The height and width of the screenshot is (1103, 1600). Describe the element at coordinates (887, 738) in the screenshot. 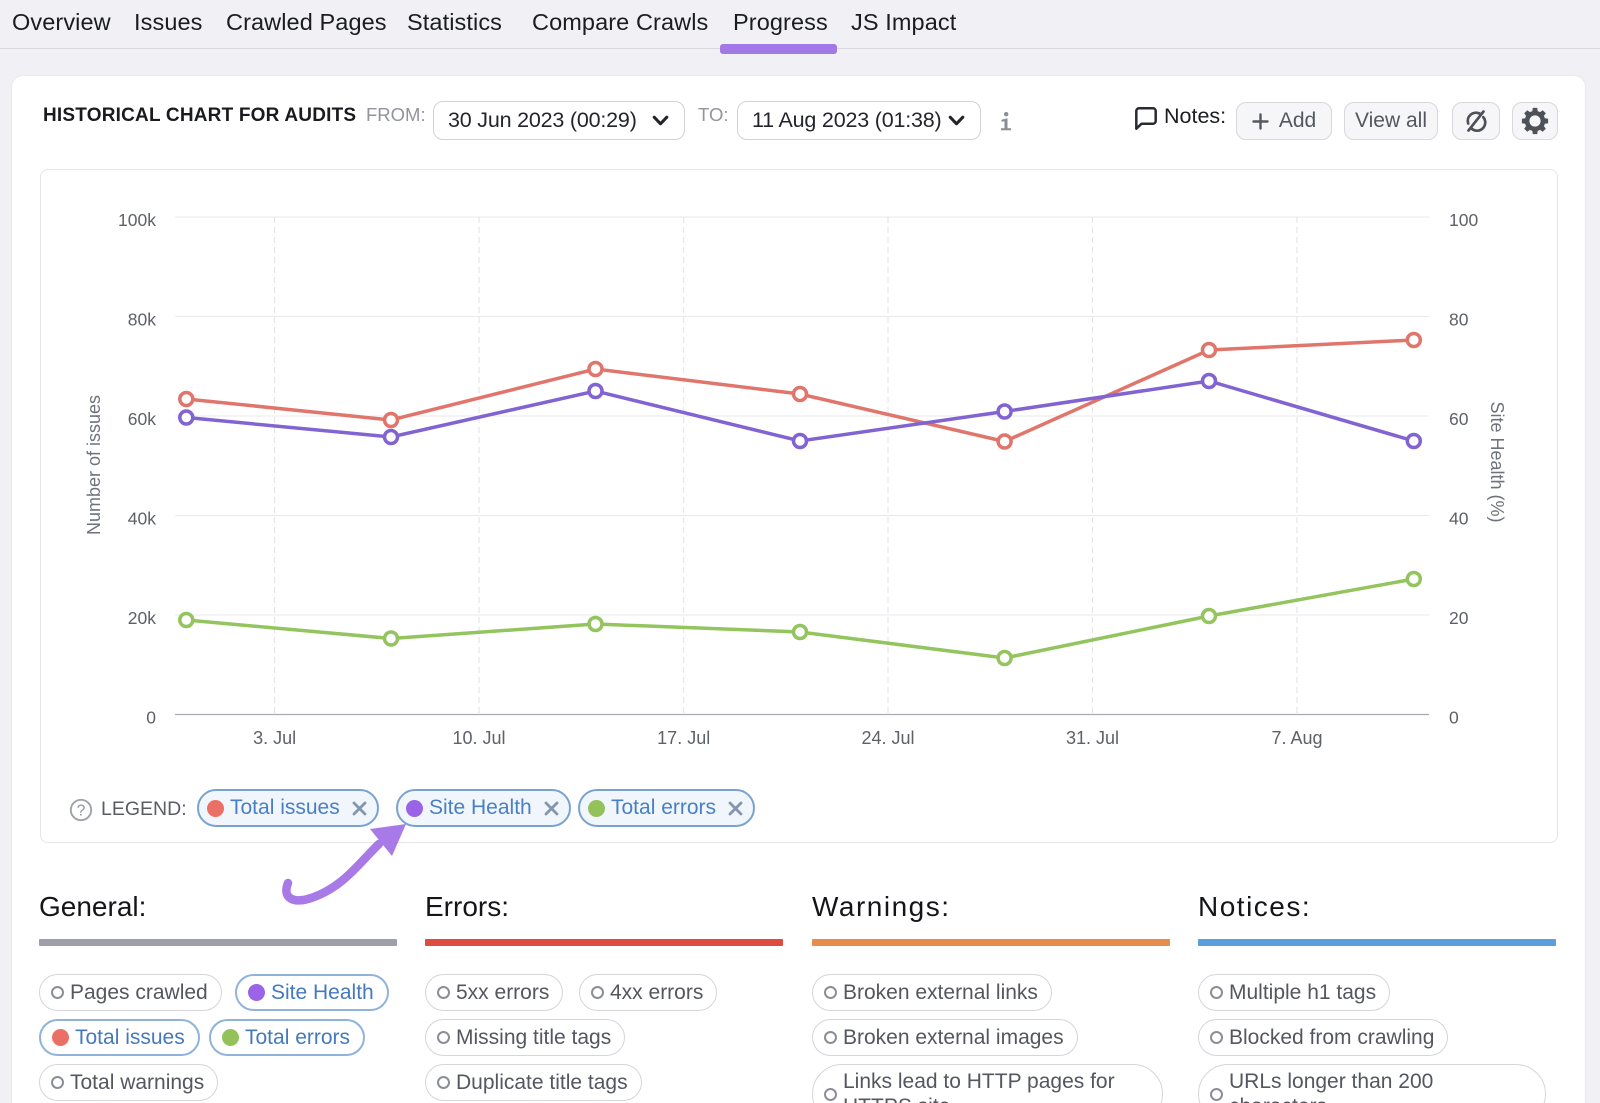

I see `svg-text: 24. Jul` at that location.